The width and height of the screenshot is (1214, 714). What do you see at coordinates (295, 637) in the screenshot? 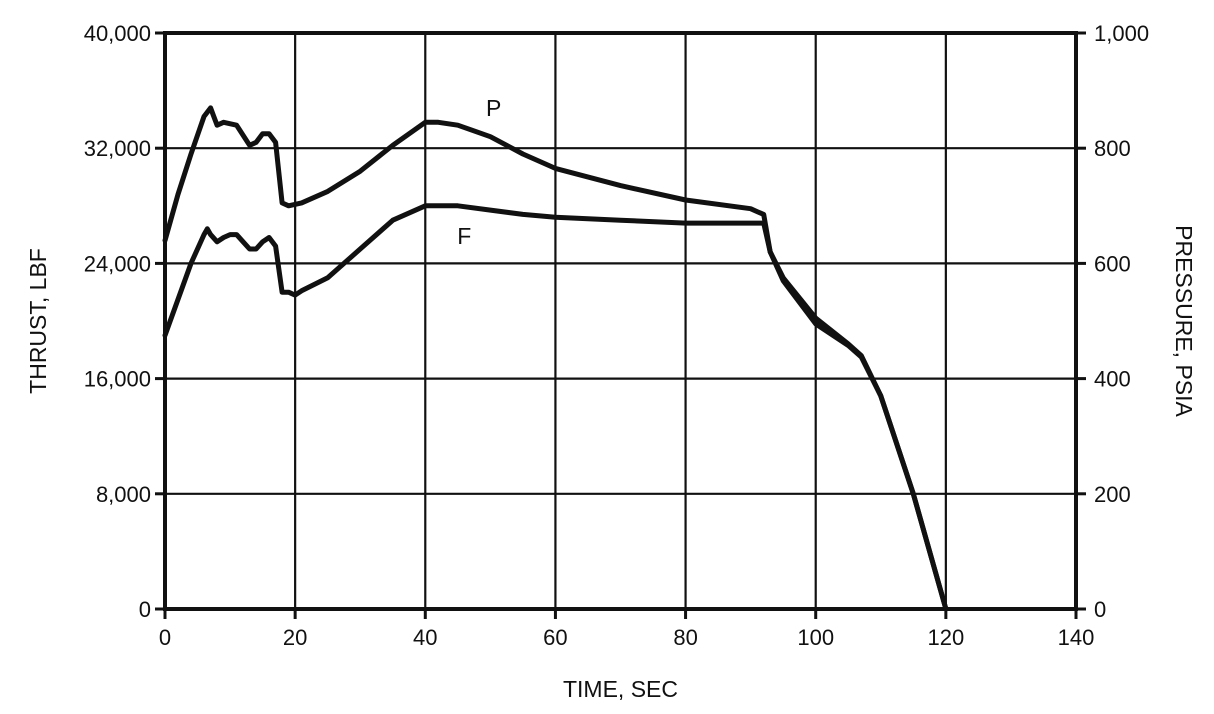
I see `x-tick-label: 20` at bounding box center [295, 637].